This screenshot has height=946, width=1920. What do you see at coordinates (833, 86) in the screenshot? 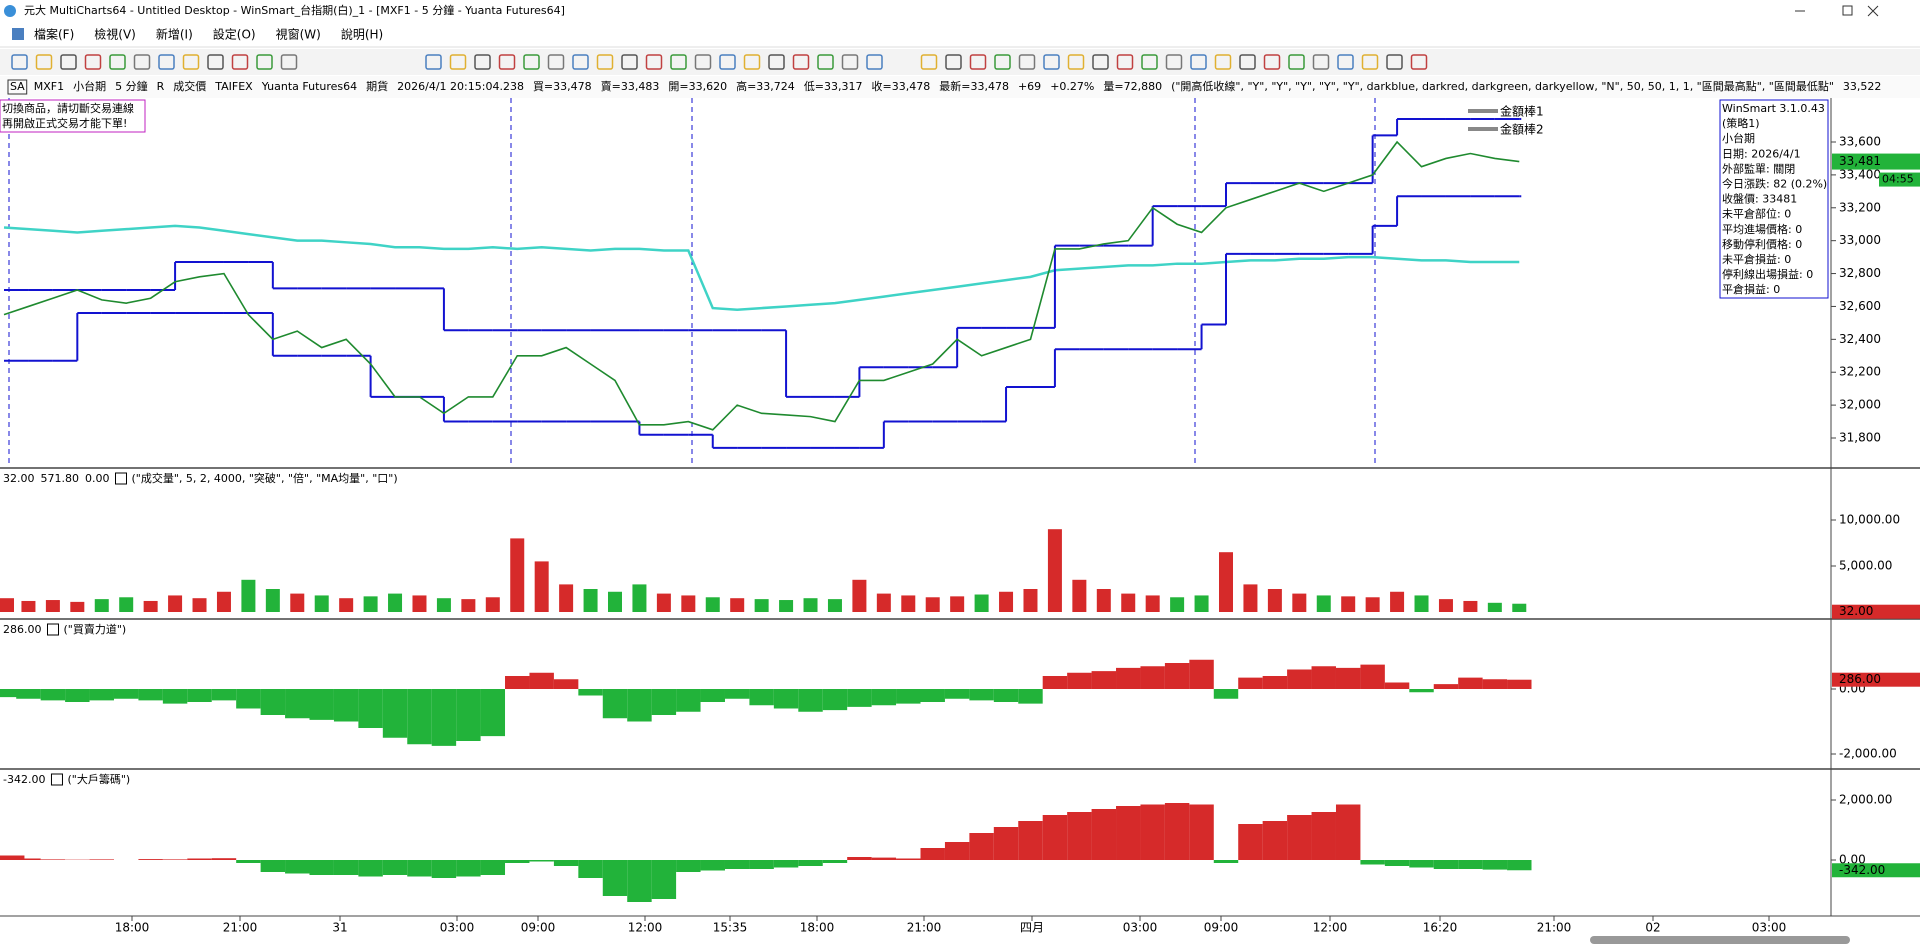
I see `symbol-bar-item: 低=33,317` at bounding box center [833, 86].